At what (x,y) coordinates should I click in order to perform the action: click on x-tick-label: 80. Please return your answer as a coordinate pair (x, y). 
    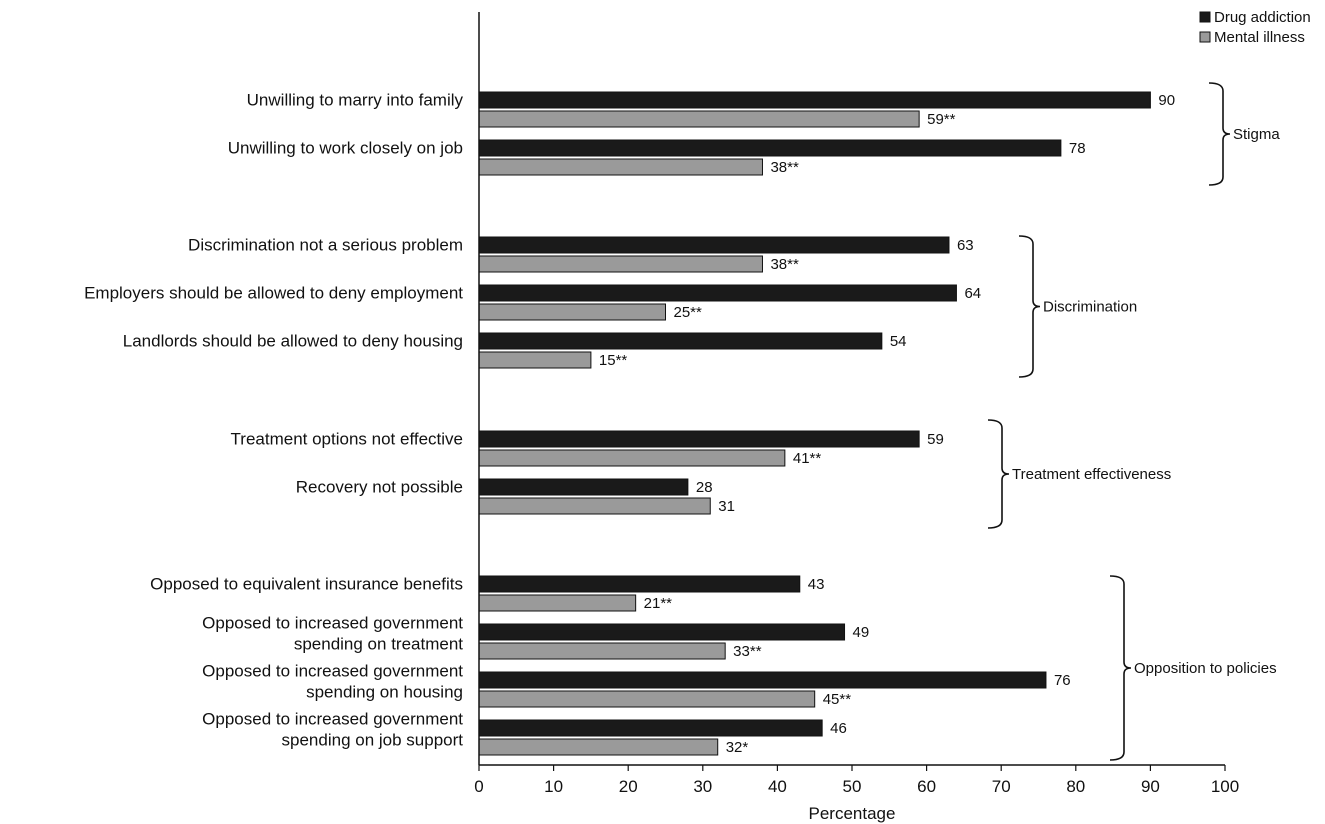
    Looking at the image, I should click on (1075, 786).